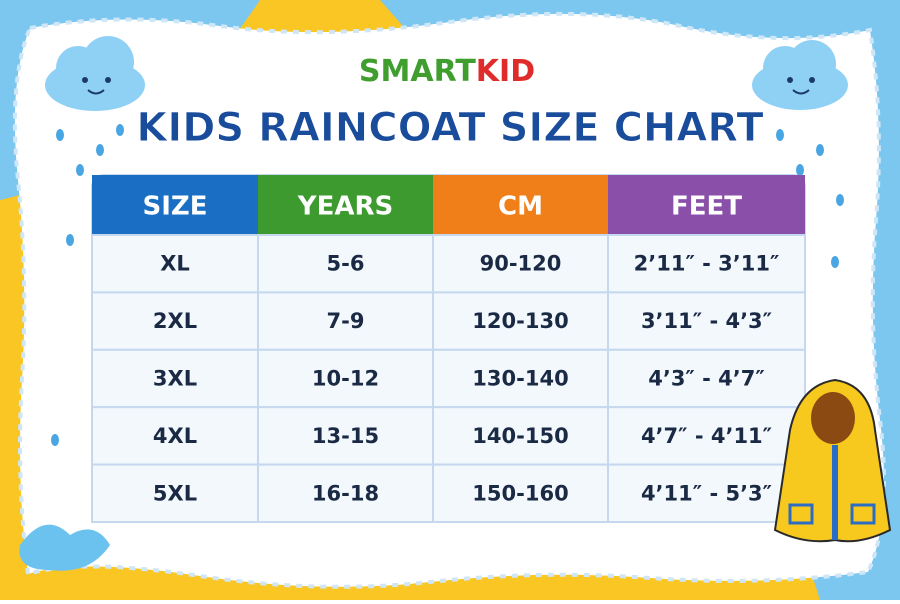 This screenshot has width=900, height=604. Describe the element at coordinates (706, 321) in the screenshot. I see `cell-text: 3’11″ - 4’3″` at that location.